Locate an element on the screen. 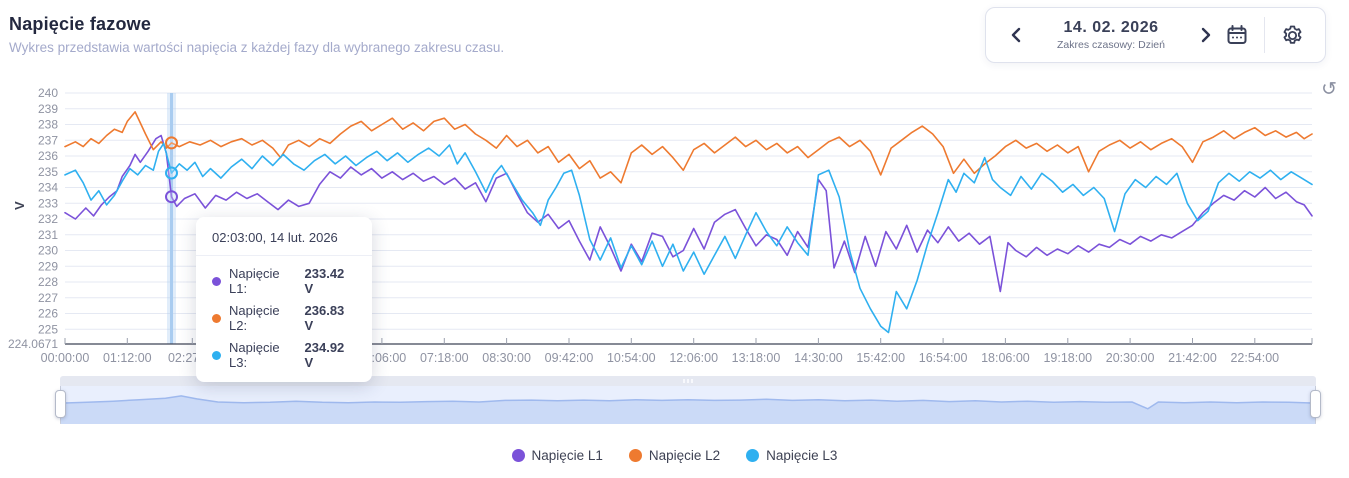  legend-label: Napięcie L3 is located at coordinates (802, 455).